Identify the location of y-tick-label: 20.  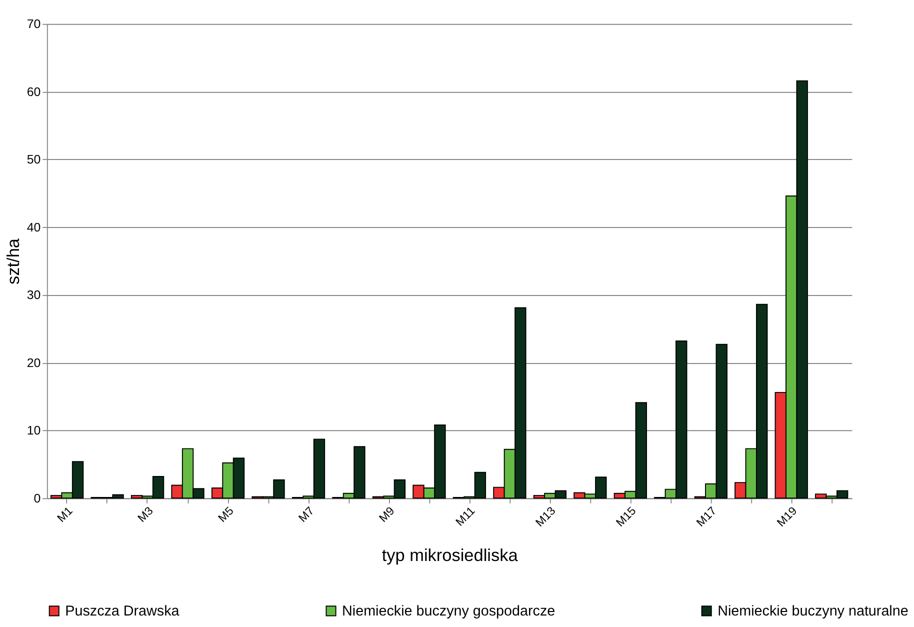
(33, 363).